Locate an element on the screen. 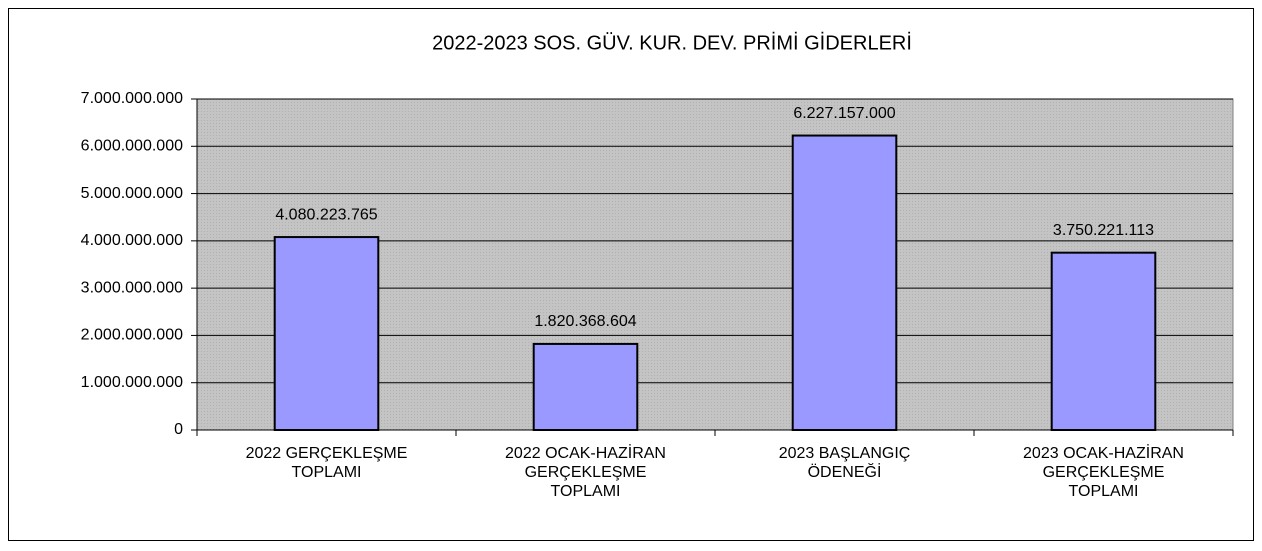  data-label: 4.080.223.765 is located at coordinates (326, 214).